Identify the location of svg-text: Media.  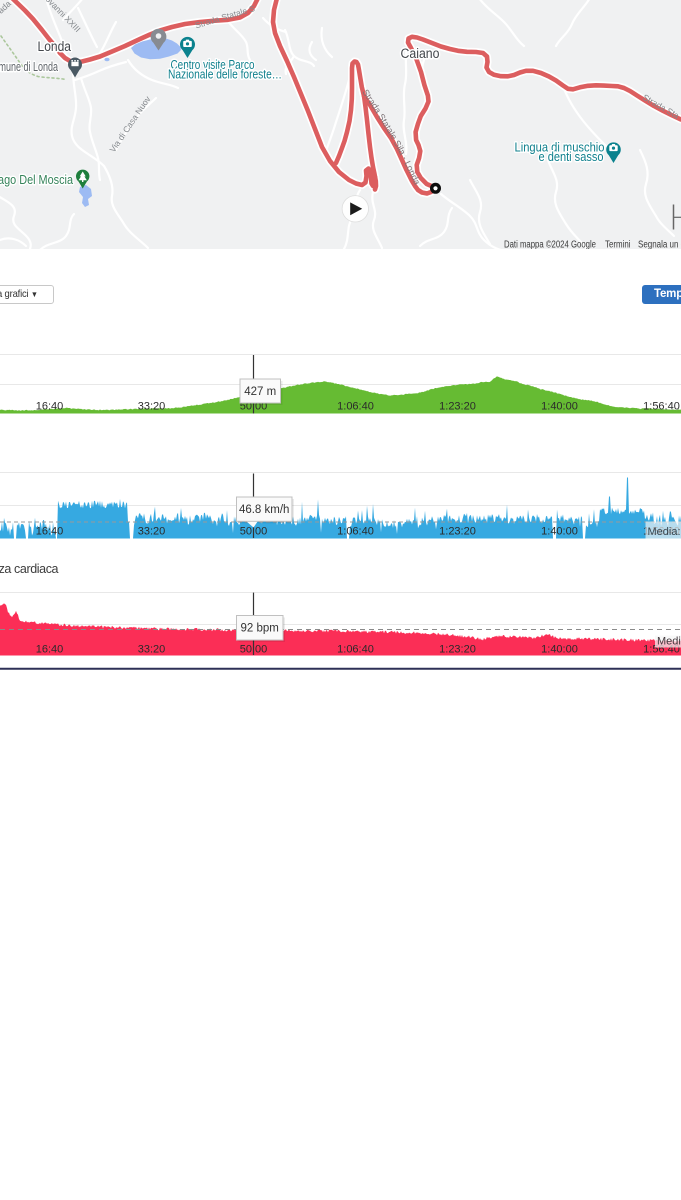
(669, 642).